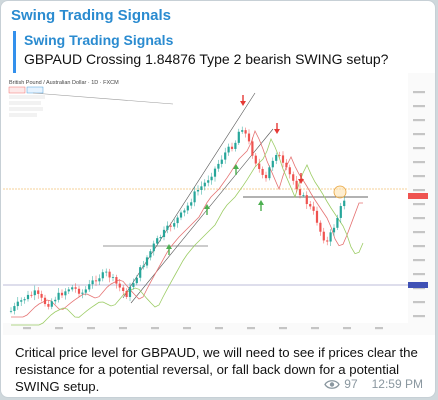 The width and height of the screenshot is (438, 400). What do you see at coordinates (418, 285) in the screenshot?
I see `level-price-tag` at bounding box center [418, 285].